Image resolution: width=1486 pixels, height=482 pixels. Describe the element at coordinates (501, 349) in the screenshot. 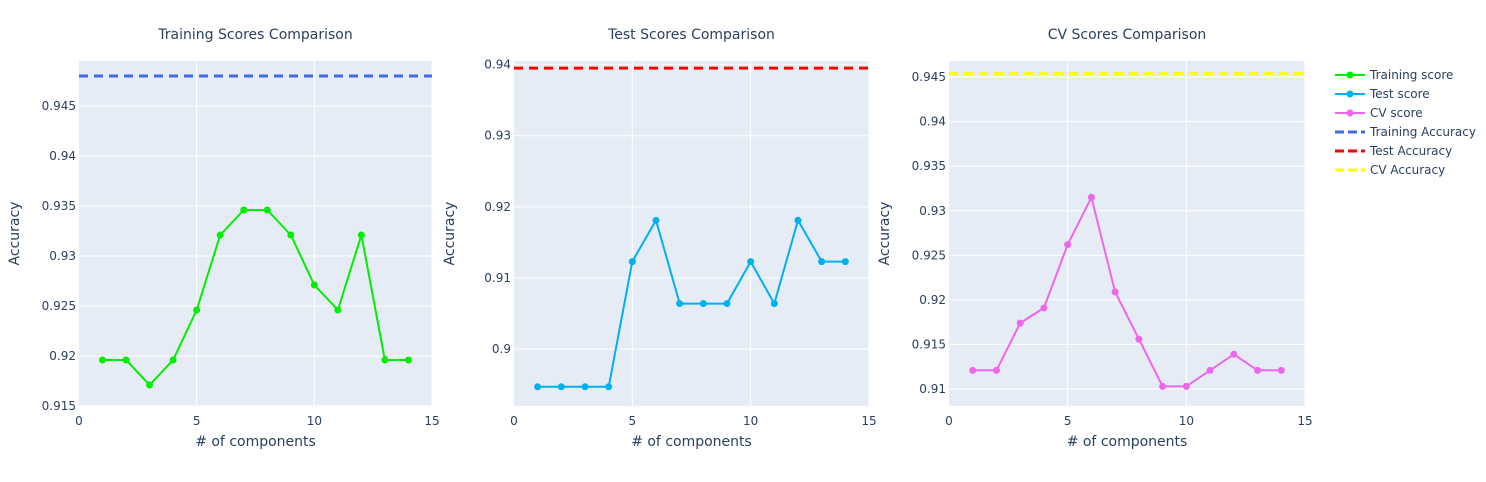

I see `y-tick-label: 0.9` at that location.